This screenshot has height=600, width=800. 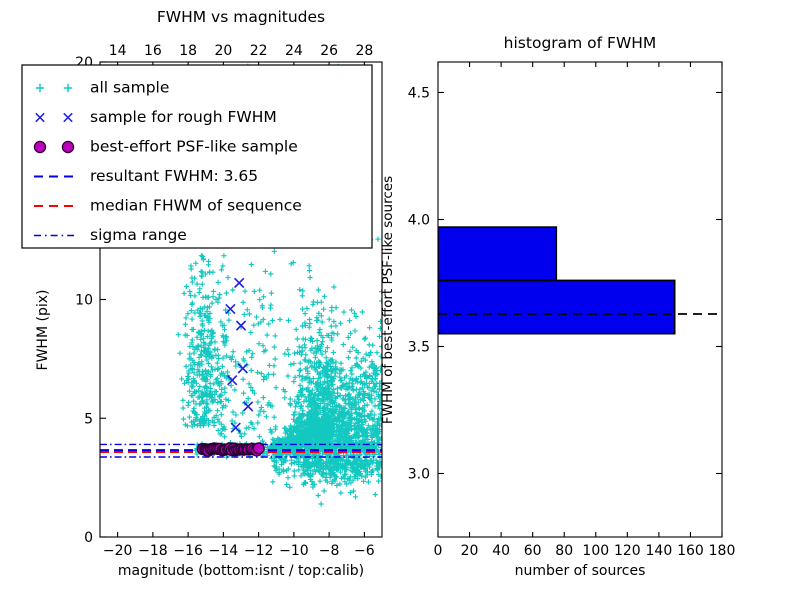 I want to click on xtick-top-label: 24, so click(x=294, y=51).